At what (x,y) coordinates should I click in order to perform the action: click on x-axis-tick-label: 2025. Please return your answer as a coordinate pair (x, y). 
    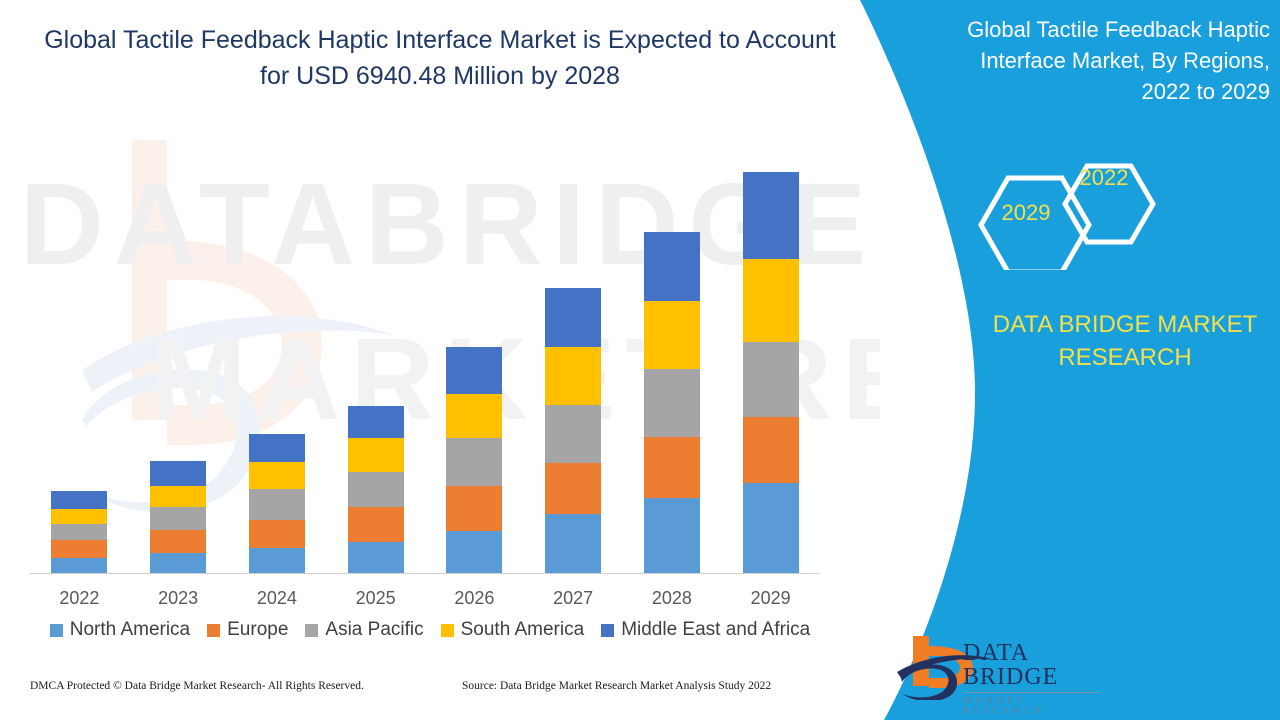
    Looking at the image, I should click on (375, 598).